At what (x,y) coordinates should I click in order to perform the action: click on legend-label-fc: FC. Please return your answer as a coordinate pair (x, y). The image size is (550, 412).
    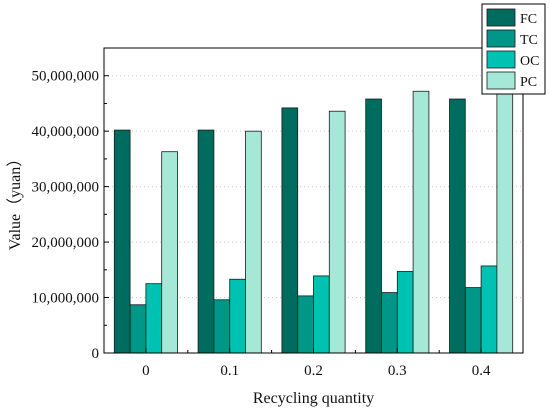
    Looking at the image, I should click on (528, 19).